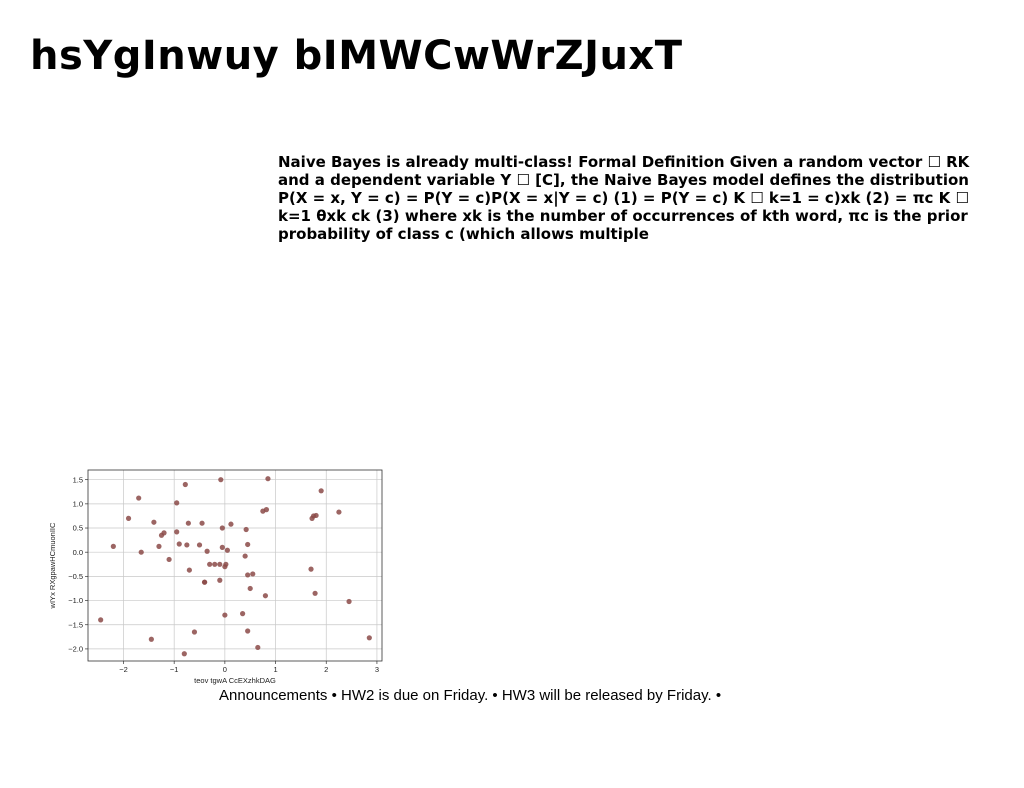 The height and width of the screenshot is (788, 1024). I want to click on x-tick-label: 3, so click(377, 669).